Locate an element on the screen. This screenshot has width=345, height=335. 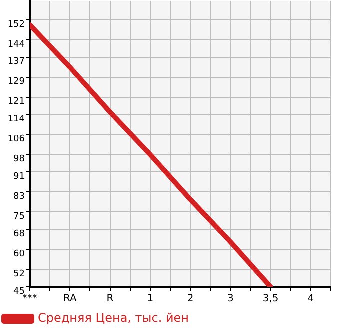
y-tick-label: 129 is located at coordinates (17, 82).